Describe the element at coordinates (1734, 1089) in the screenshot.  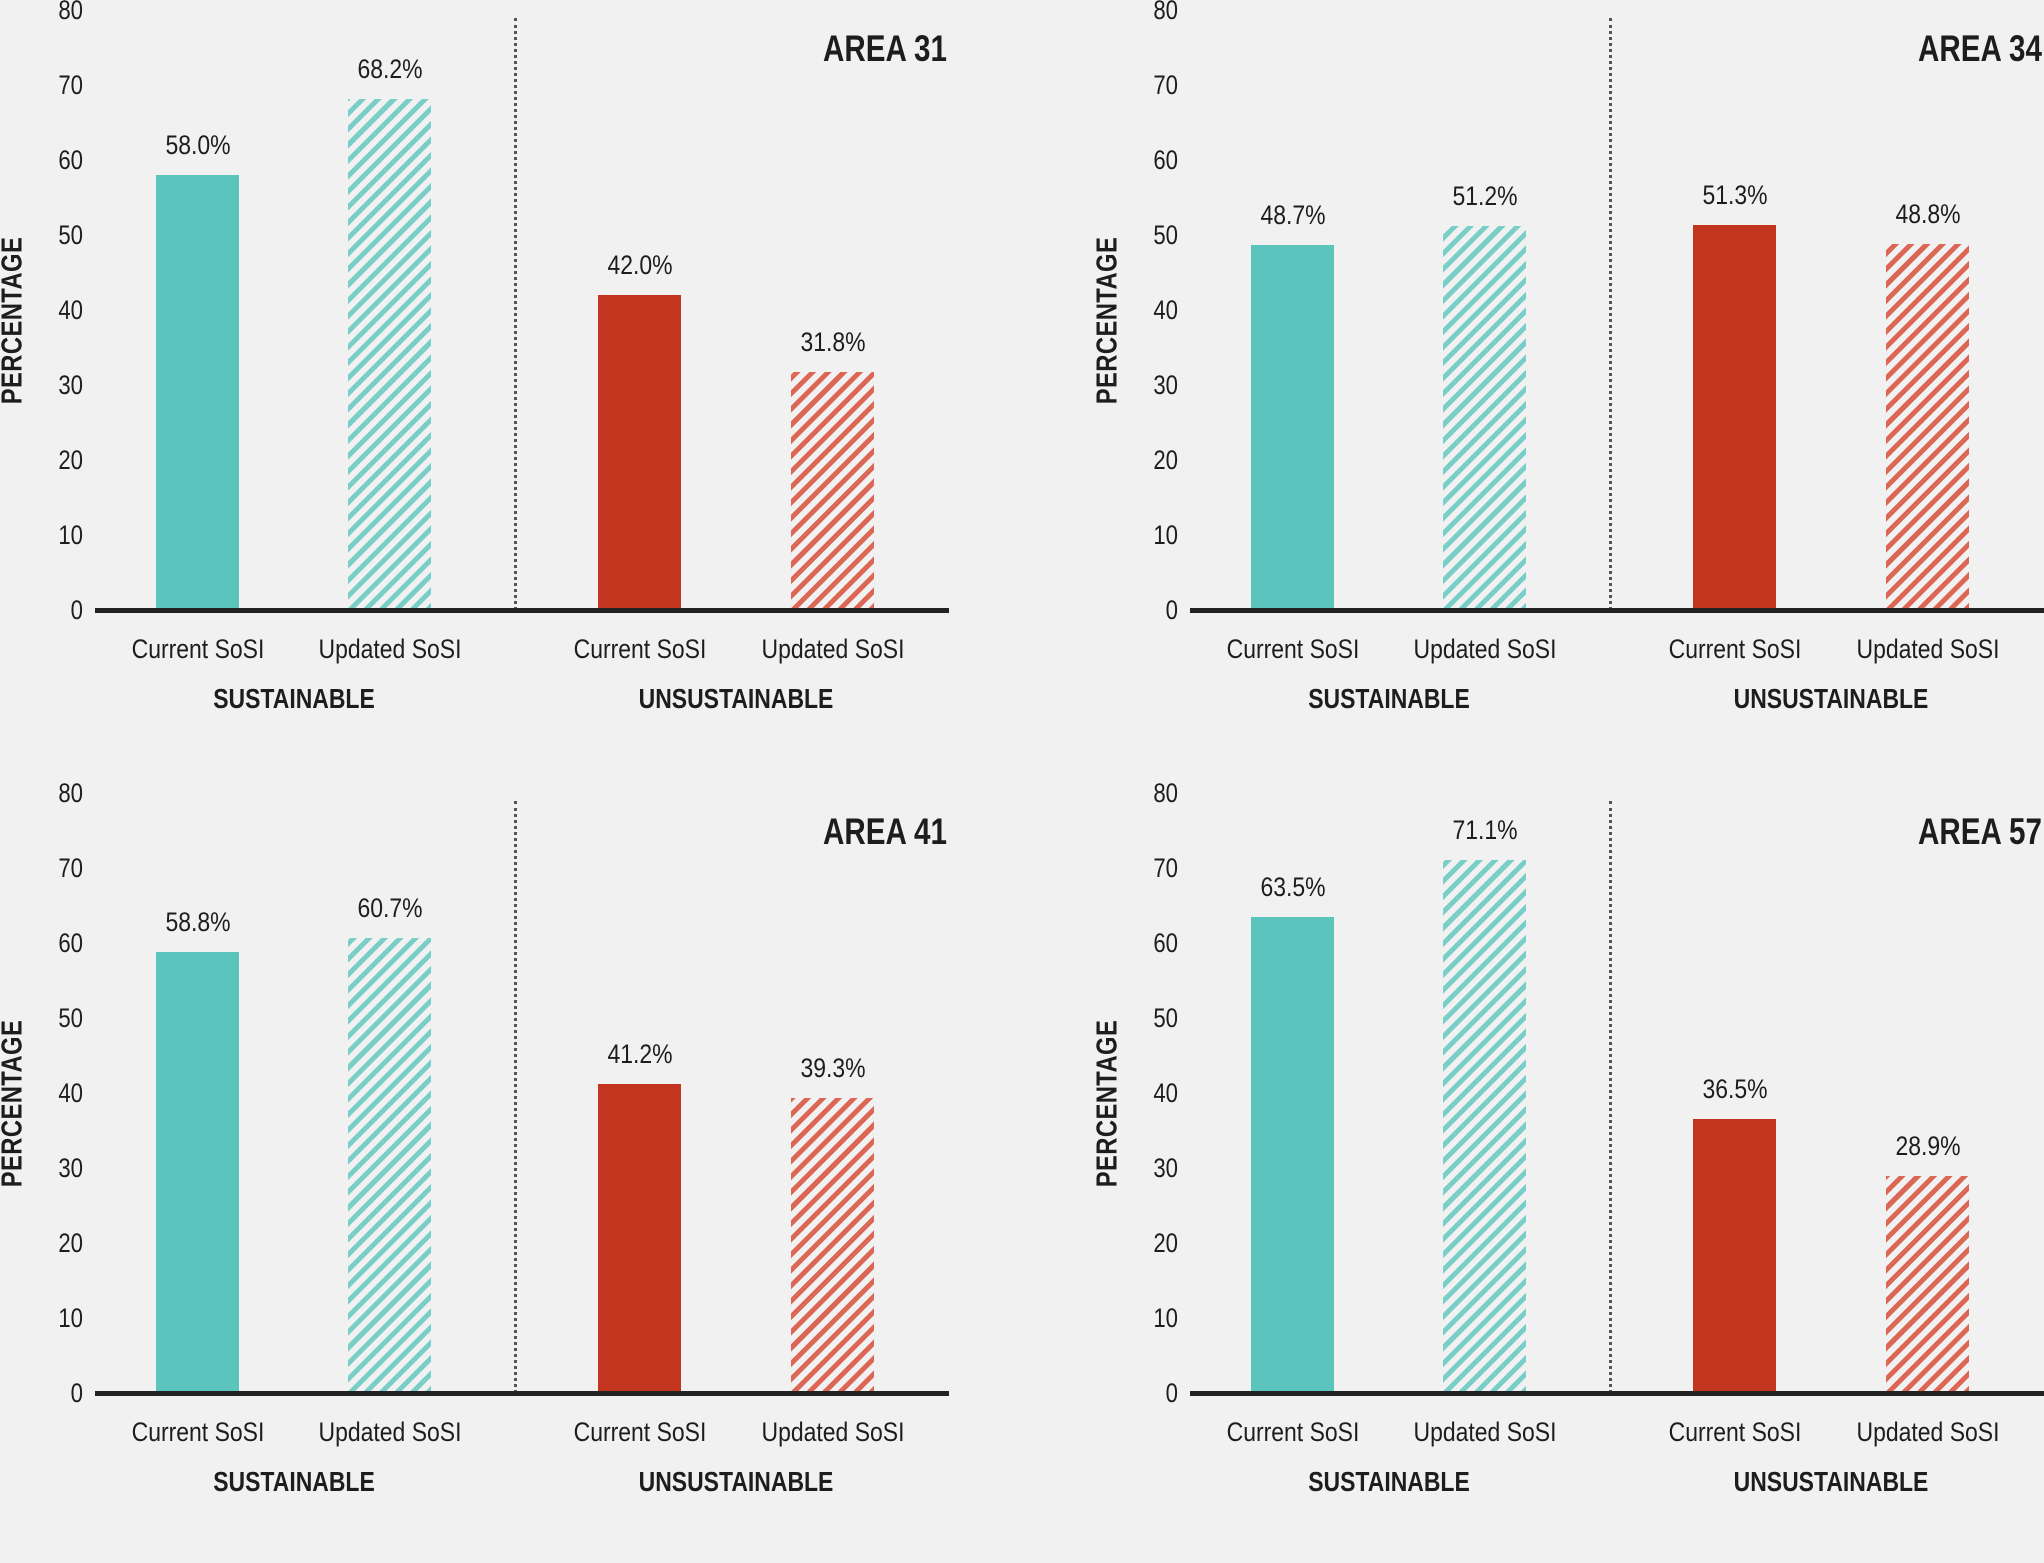
I see `bar-value-label: 36.5%` at that location.